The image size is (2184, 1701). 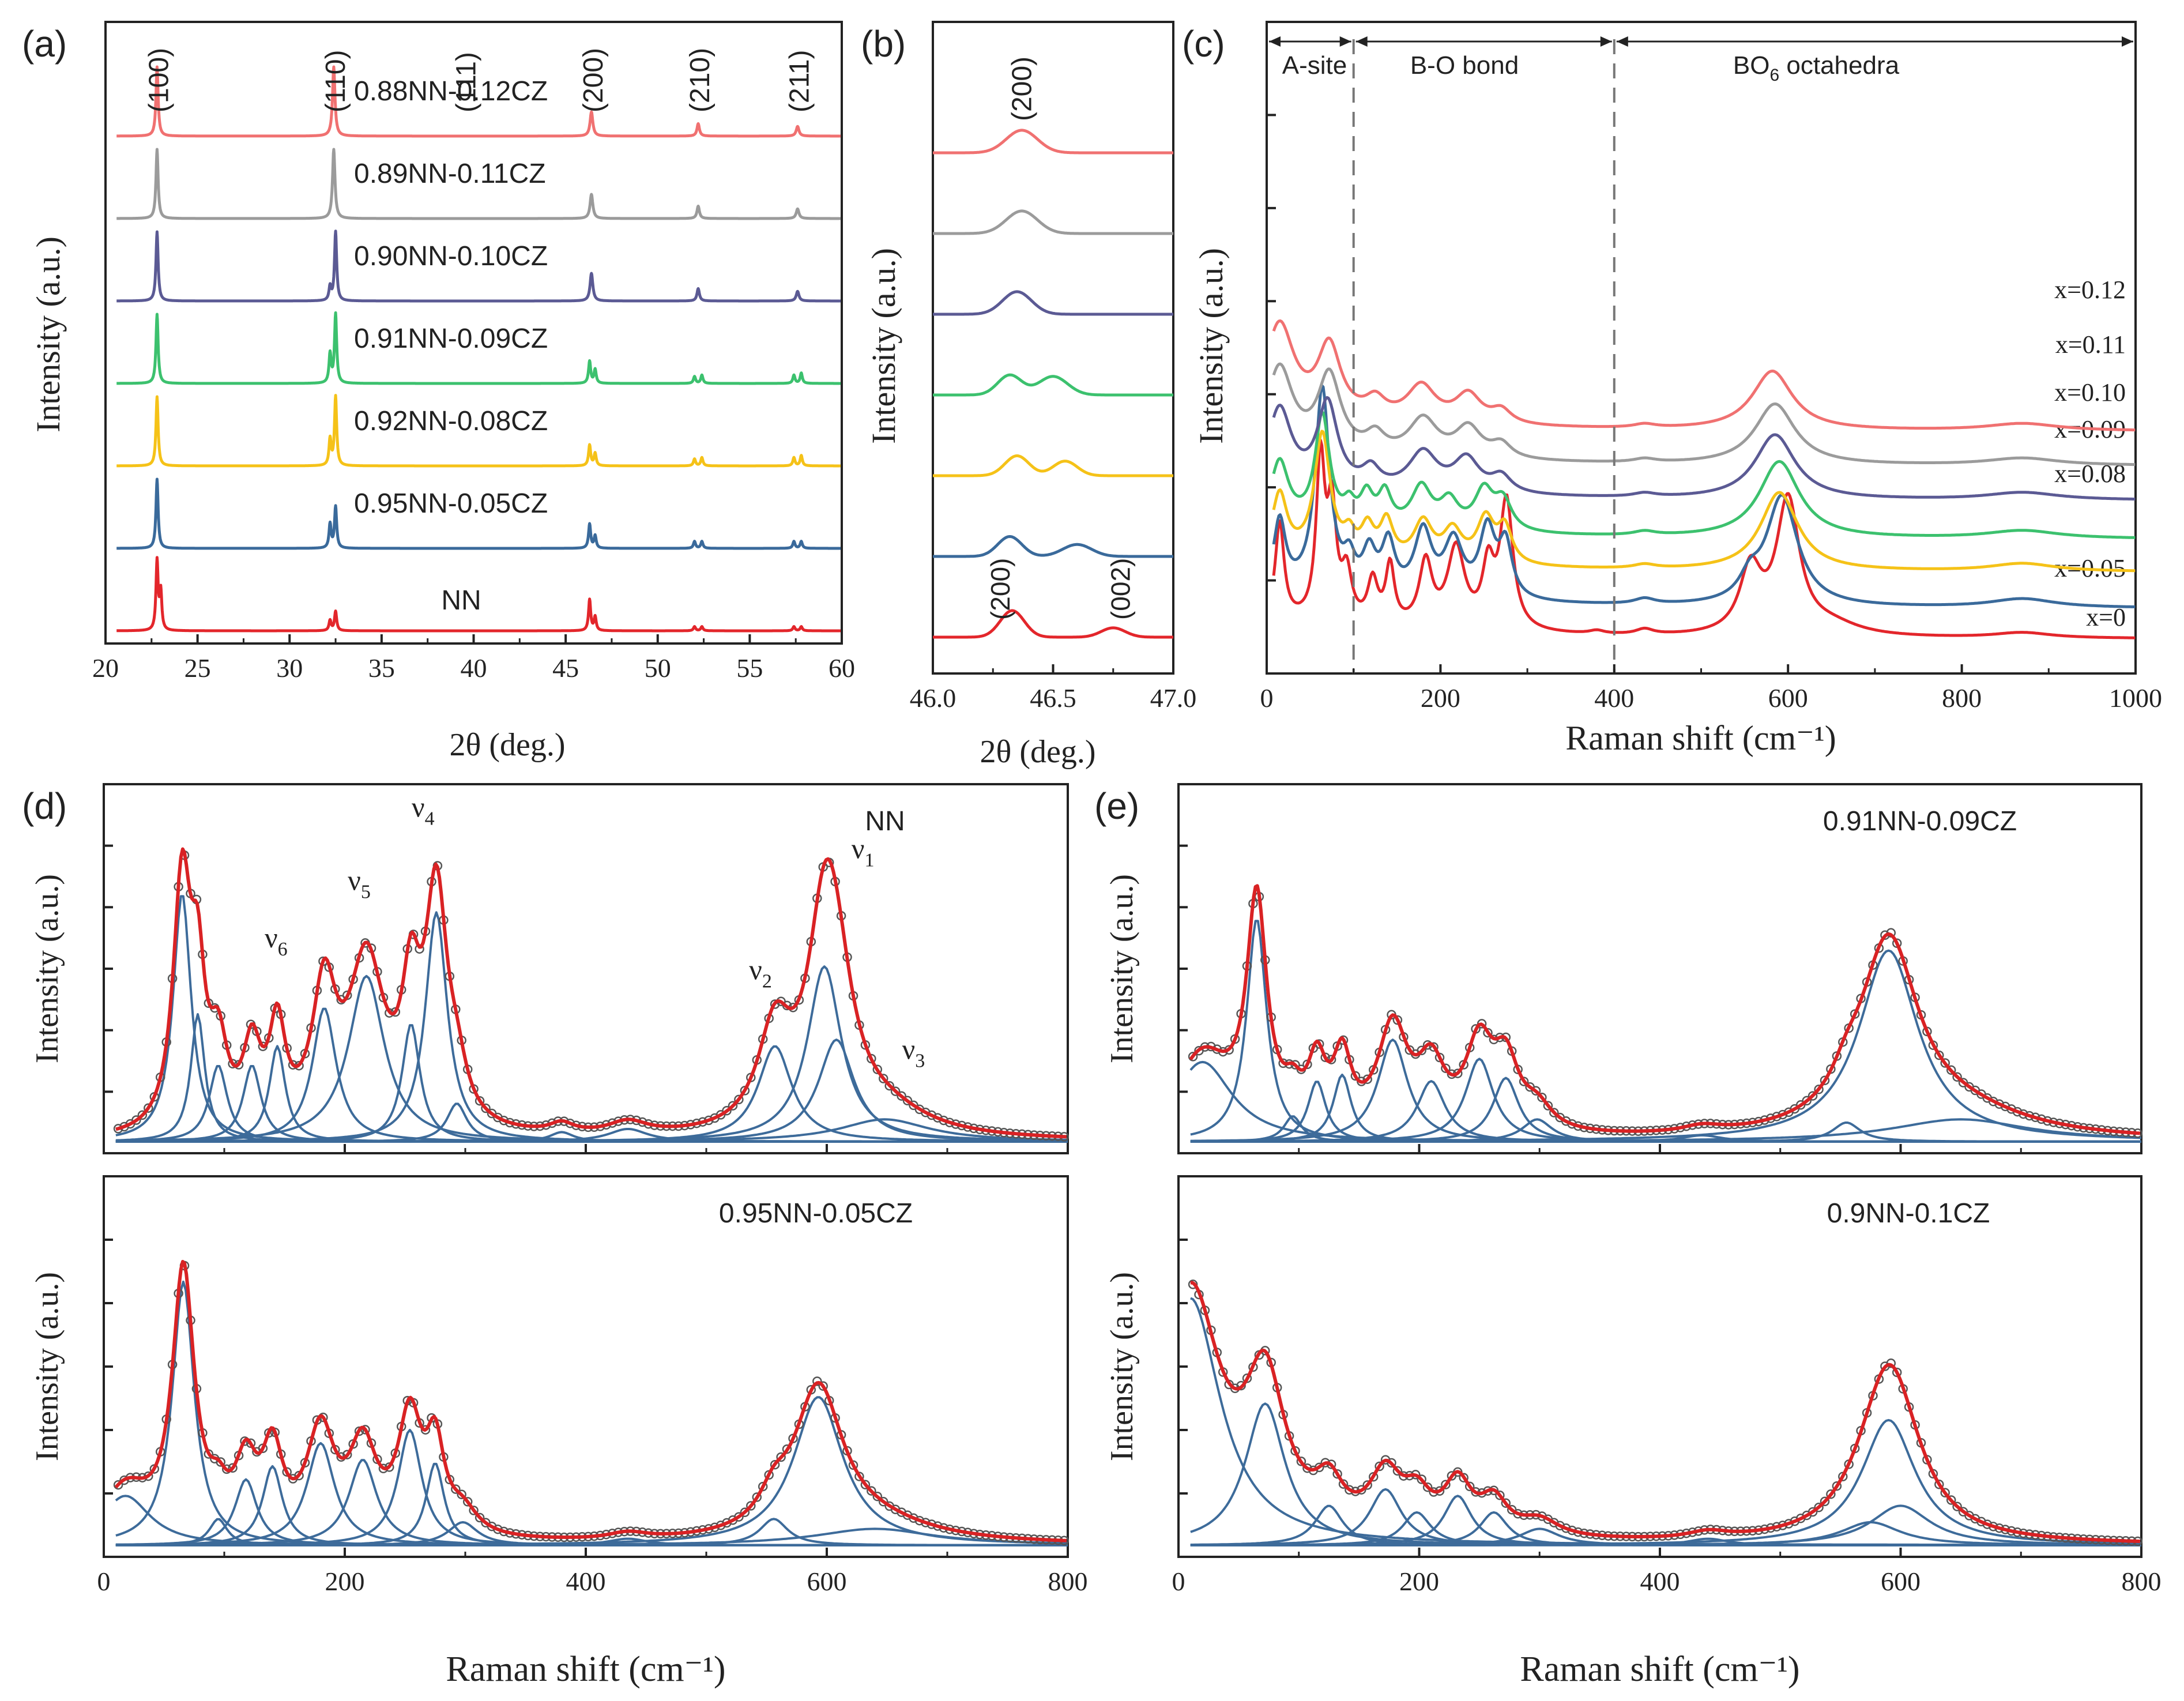 I want to click on x-tick-label: 60, so click(x=842, y=668).